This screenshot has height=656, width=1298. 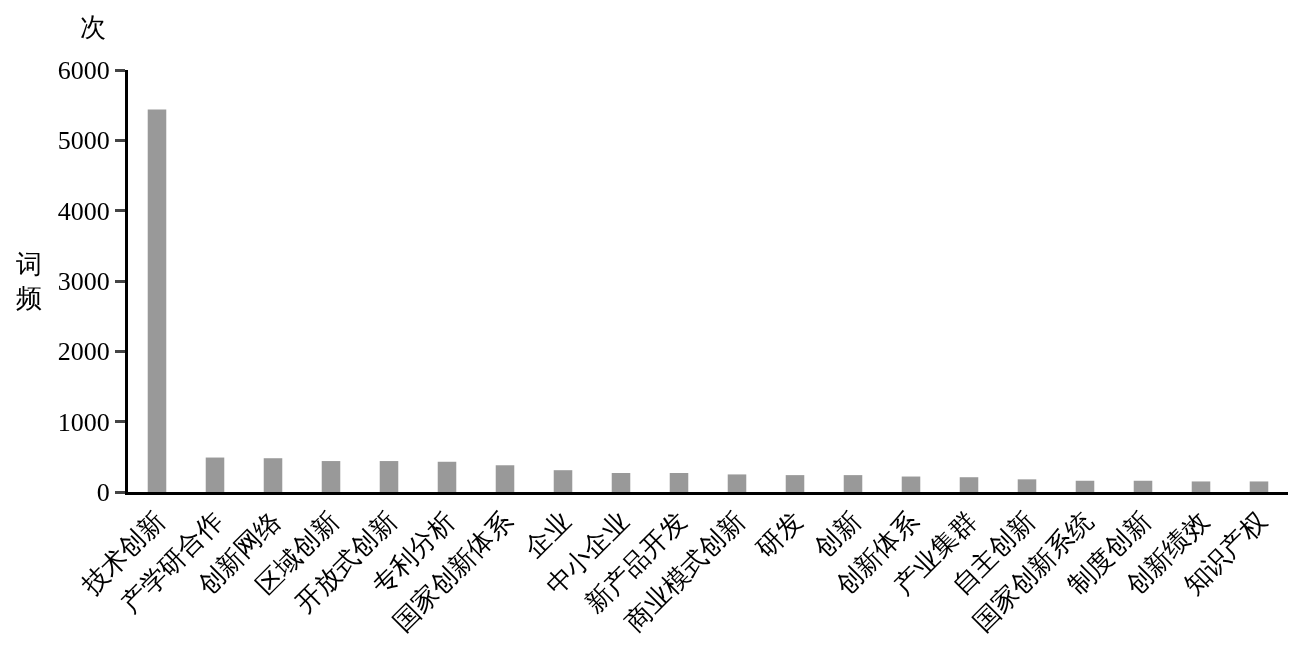 I want to click on y-axis-title: 词频, so click(x=29, y=281).